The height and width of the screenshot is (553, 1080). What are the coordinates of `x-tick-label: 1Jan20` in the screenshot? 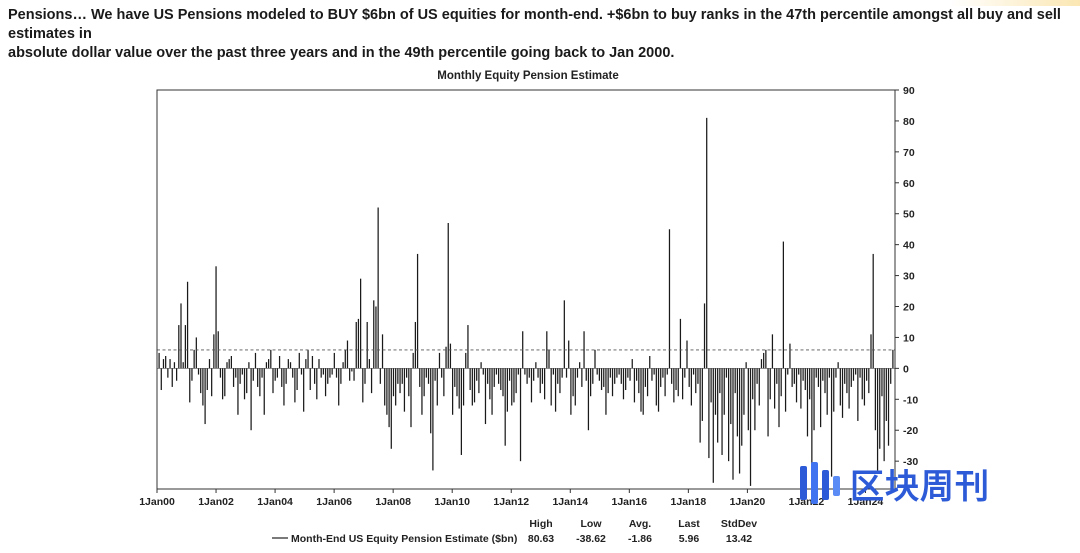 It's located at (748, 502).